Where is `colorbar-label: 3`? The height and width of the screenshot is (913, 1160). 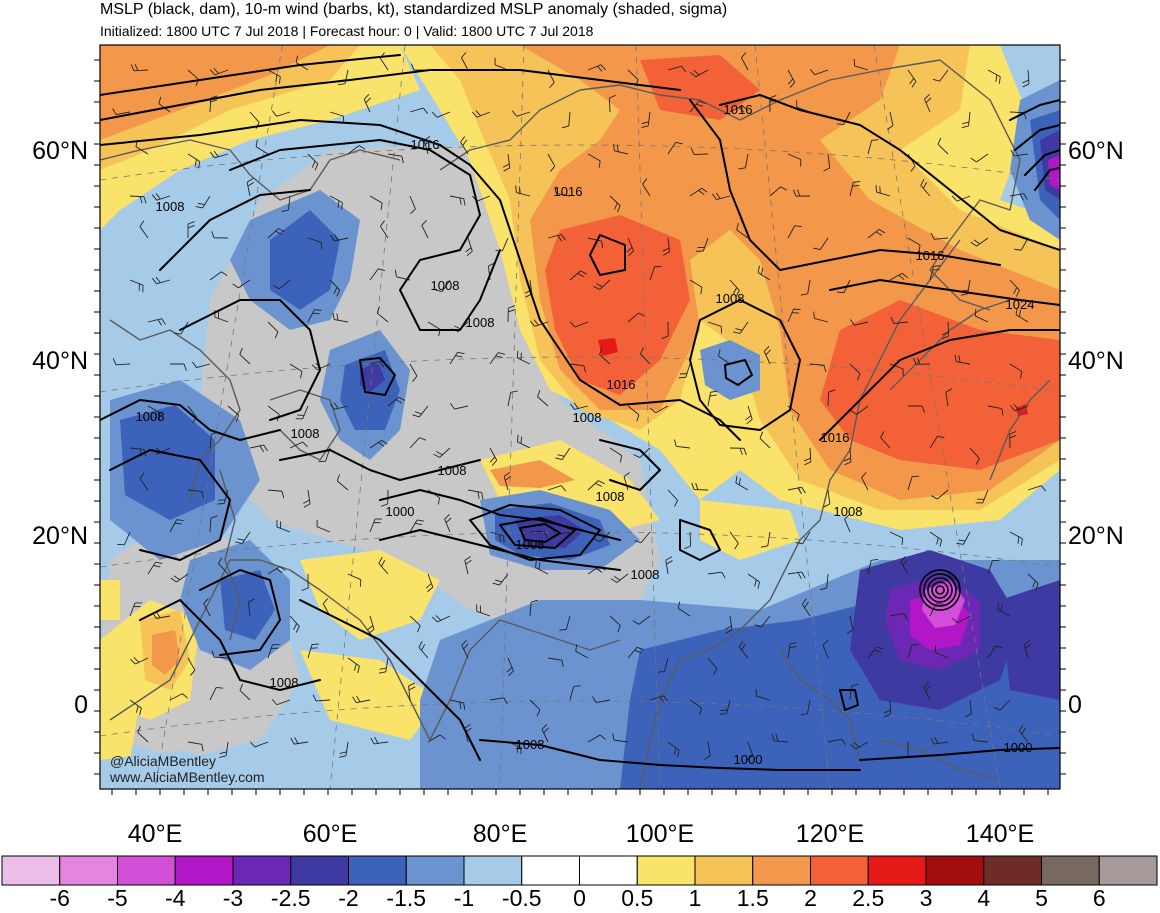 colorbar-label: 3 is located at coordinates (926, 898).